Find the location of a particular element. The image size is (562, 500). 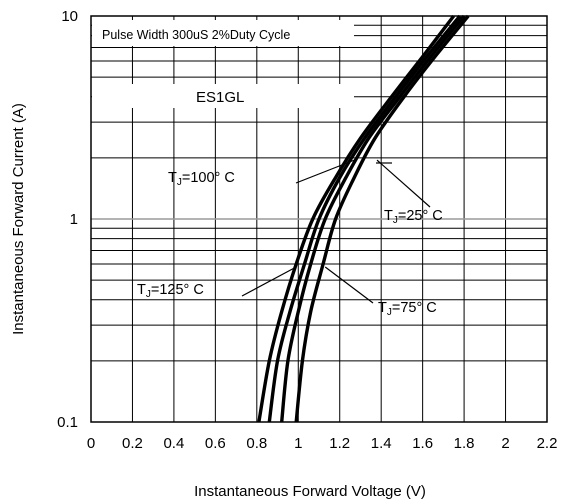

series-label-tj25: TJ=25° C is located at coordinates (413, 217).